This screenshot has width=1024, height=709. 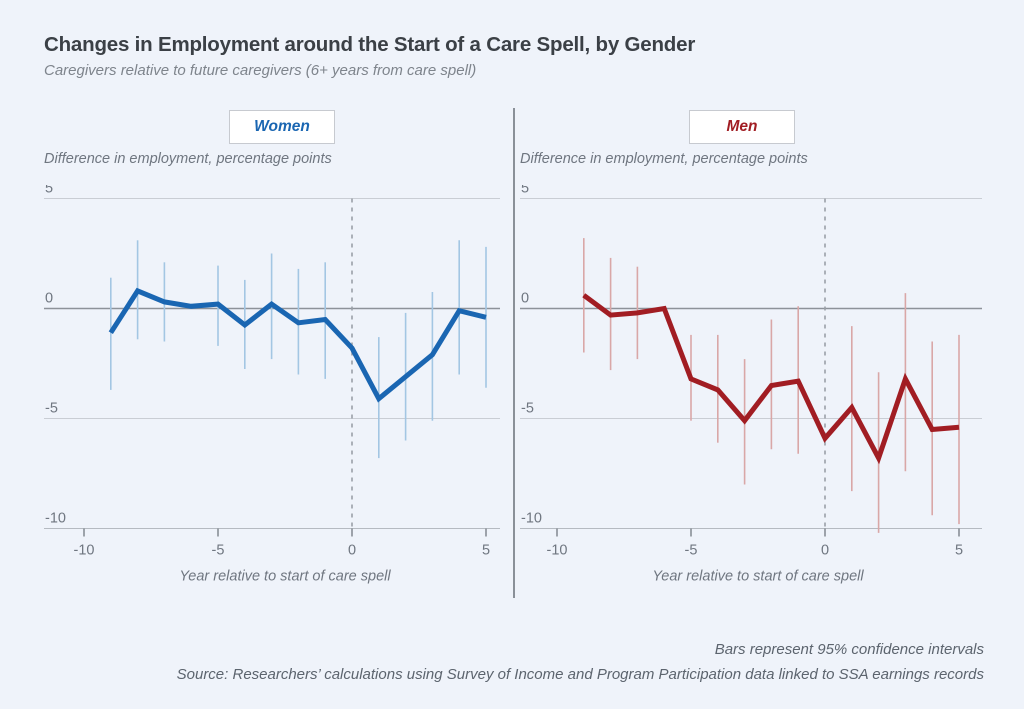 I want to click on ci-footnote: Bars represent 95% confidence intervals, so click(x=849, y=649).